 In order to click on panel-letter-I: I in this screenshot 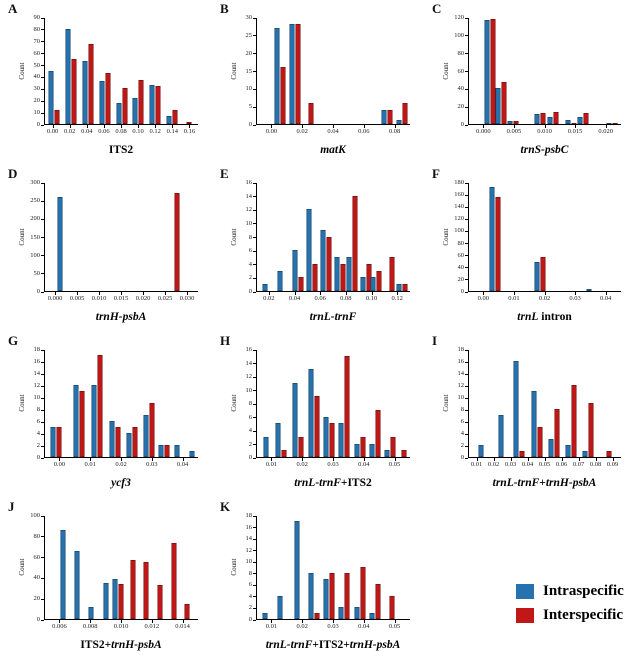, I will do `click(435, 340)`.